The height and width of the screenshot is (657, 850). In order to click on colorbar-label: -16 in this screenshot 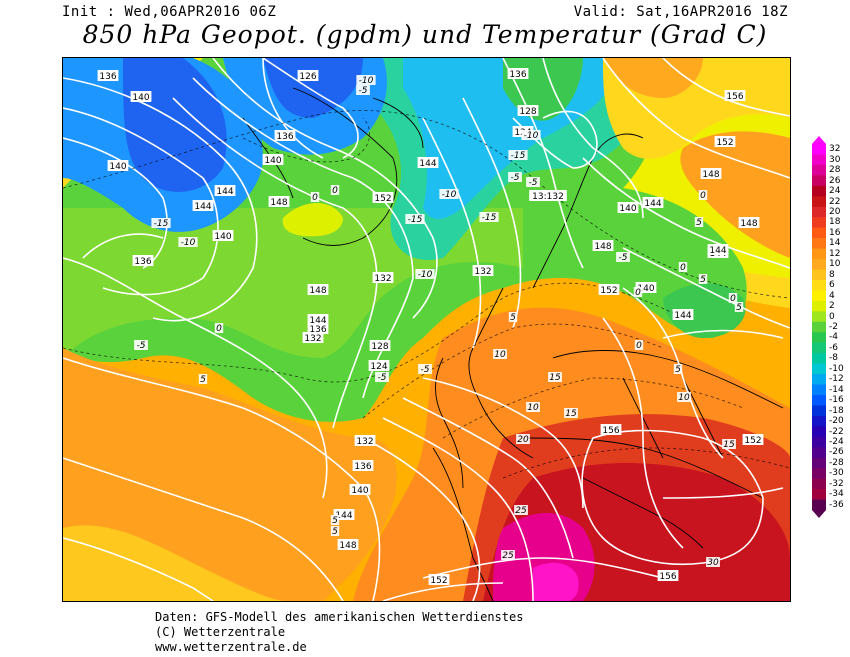, I will do `click(836, 400)`.